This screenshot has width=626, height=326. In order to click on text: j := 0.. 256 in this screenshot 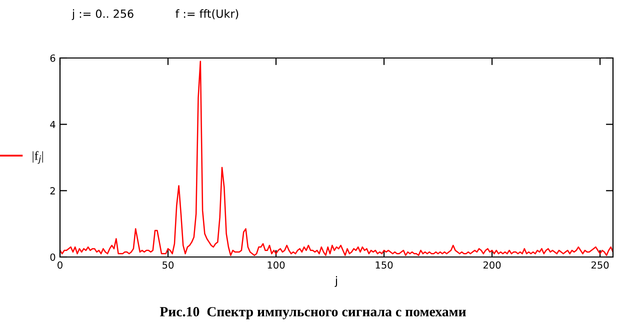, I will do `click(103, 14)`.